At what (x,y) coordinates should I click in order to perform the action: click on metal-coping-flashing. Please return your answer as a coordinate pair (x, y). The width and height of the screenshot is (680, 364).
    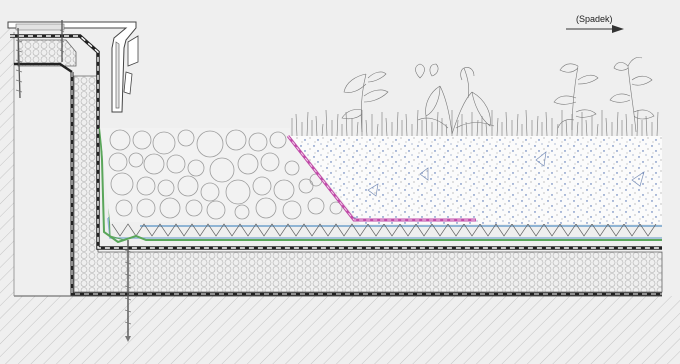
    Looking at the image, I should click on (73, 67).